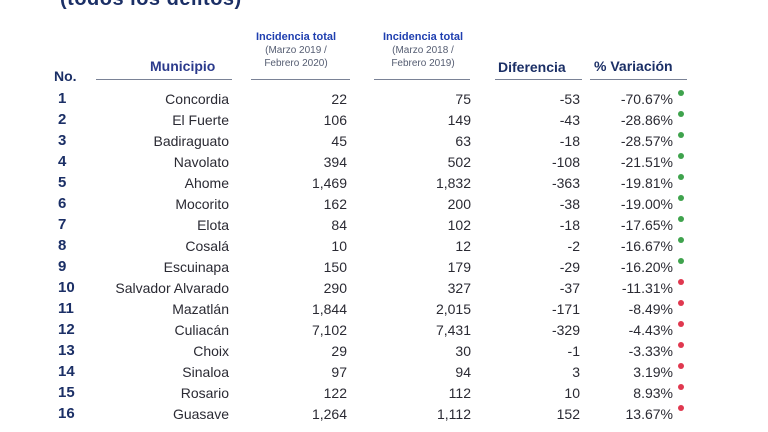  I want to click on municipio-name: Escuinapa, so click(196, 267).